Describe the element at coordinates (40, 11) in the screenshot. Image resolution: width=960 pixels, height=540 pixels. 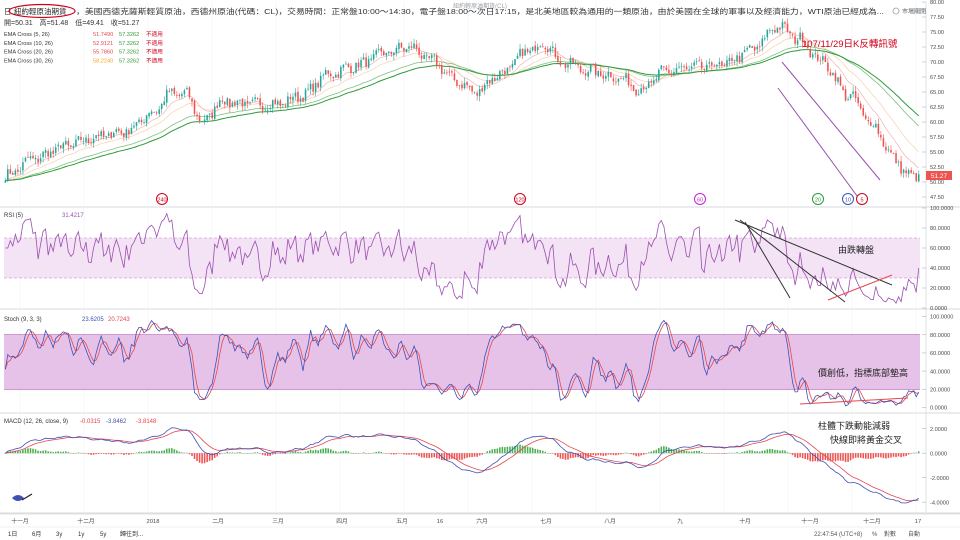
I see `symbol-name: 紐約輕原油期貨` at that location.